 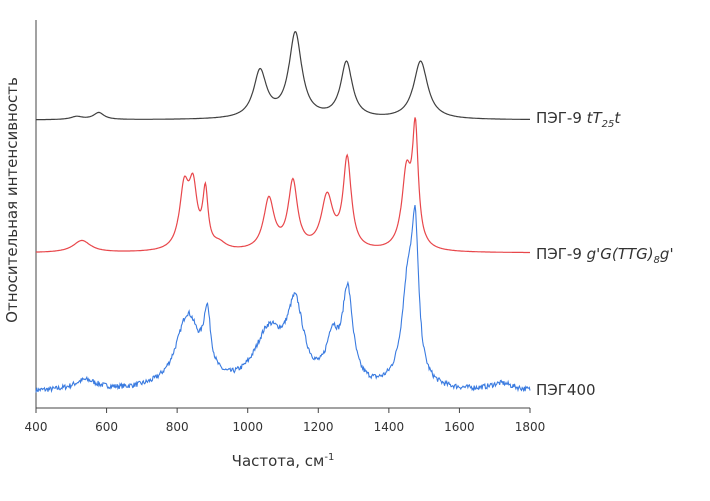 What do you see at coordinates (106, 427) in the screenshot?
I see `x-tick-label-600: 600` at bounding box center [106, 427].